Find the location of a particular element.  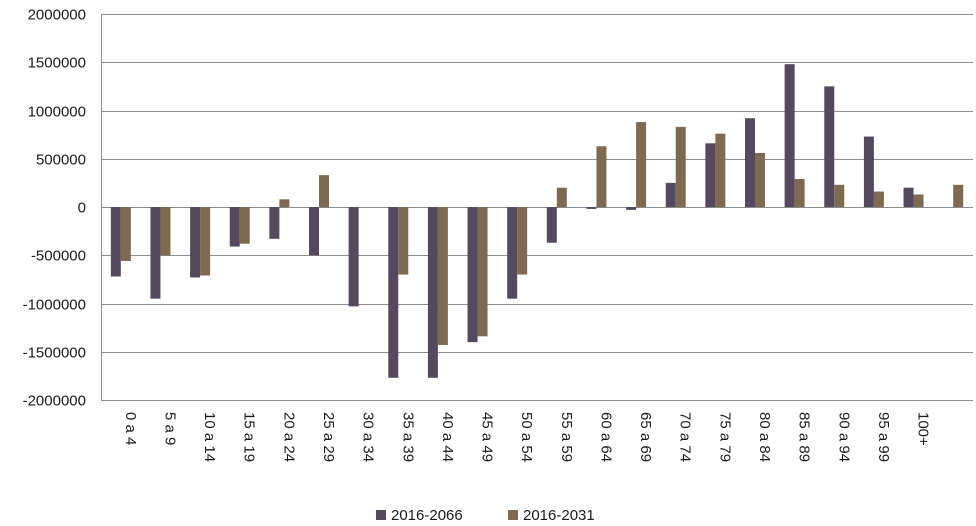

x-tick-label: 40 a 44 is located at coordinates (447, 437).